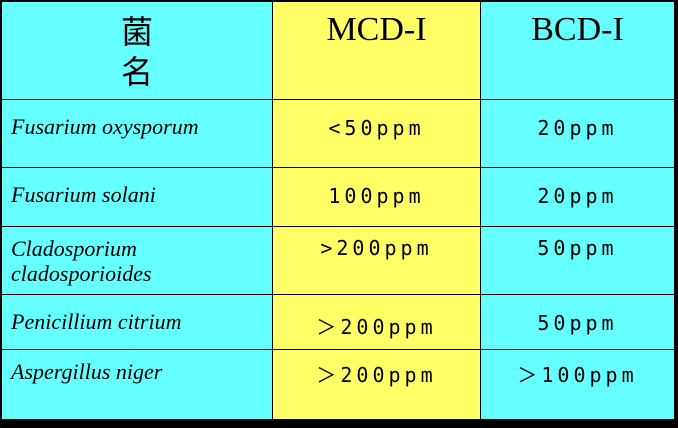 The height and width of the screenshot is (428, 678). Describe the element at coordinates (137, 384) in the screenshot. I see `organism-name-cell: Aspergillus niger` at that location.